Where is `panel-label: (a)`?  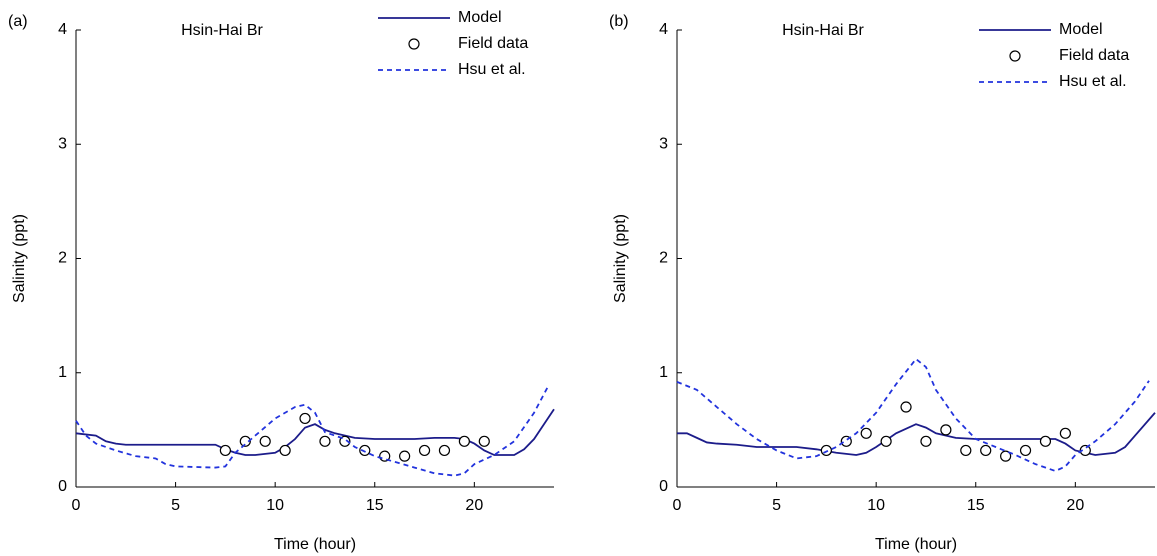 panel-label: (a) is located at coordinates (18, 21).